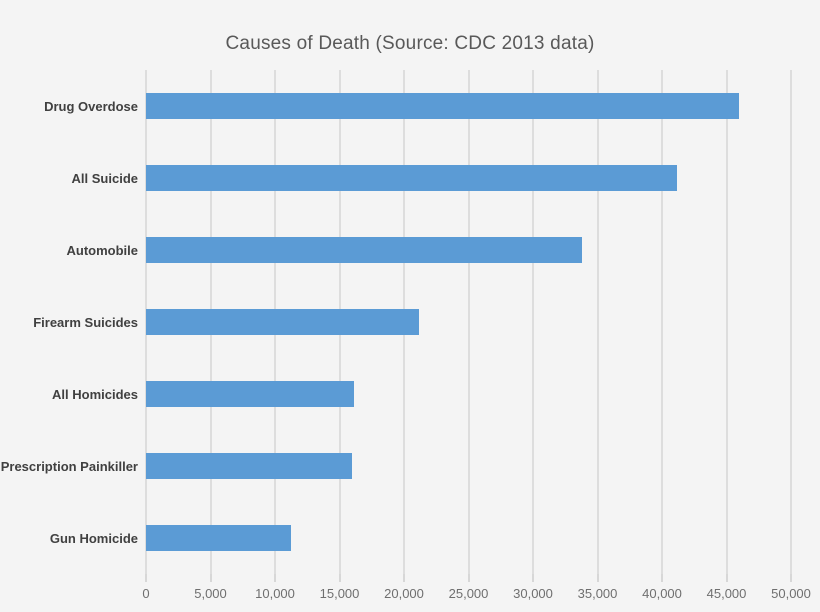 The width and height of the screenshot is (820, 612). What do you see at coordinates (250, 394) in the screenshot?
I see `bar-all-homicides` at bounding box center [250, 394].